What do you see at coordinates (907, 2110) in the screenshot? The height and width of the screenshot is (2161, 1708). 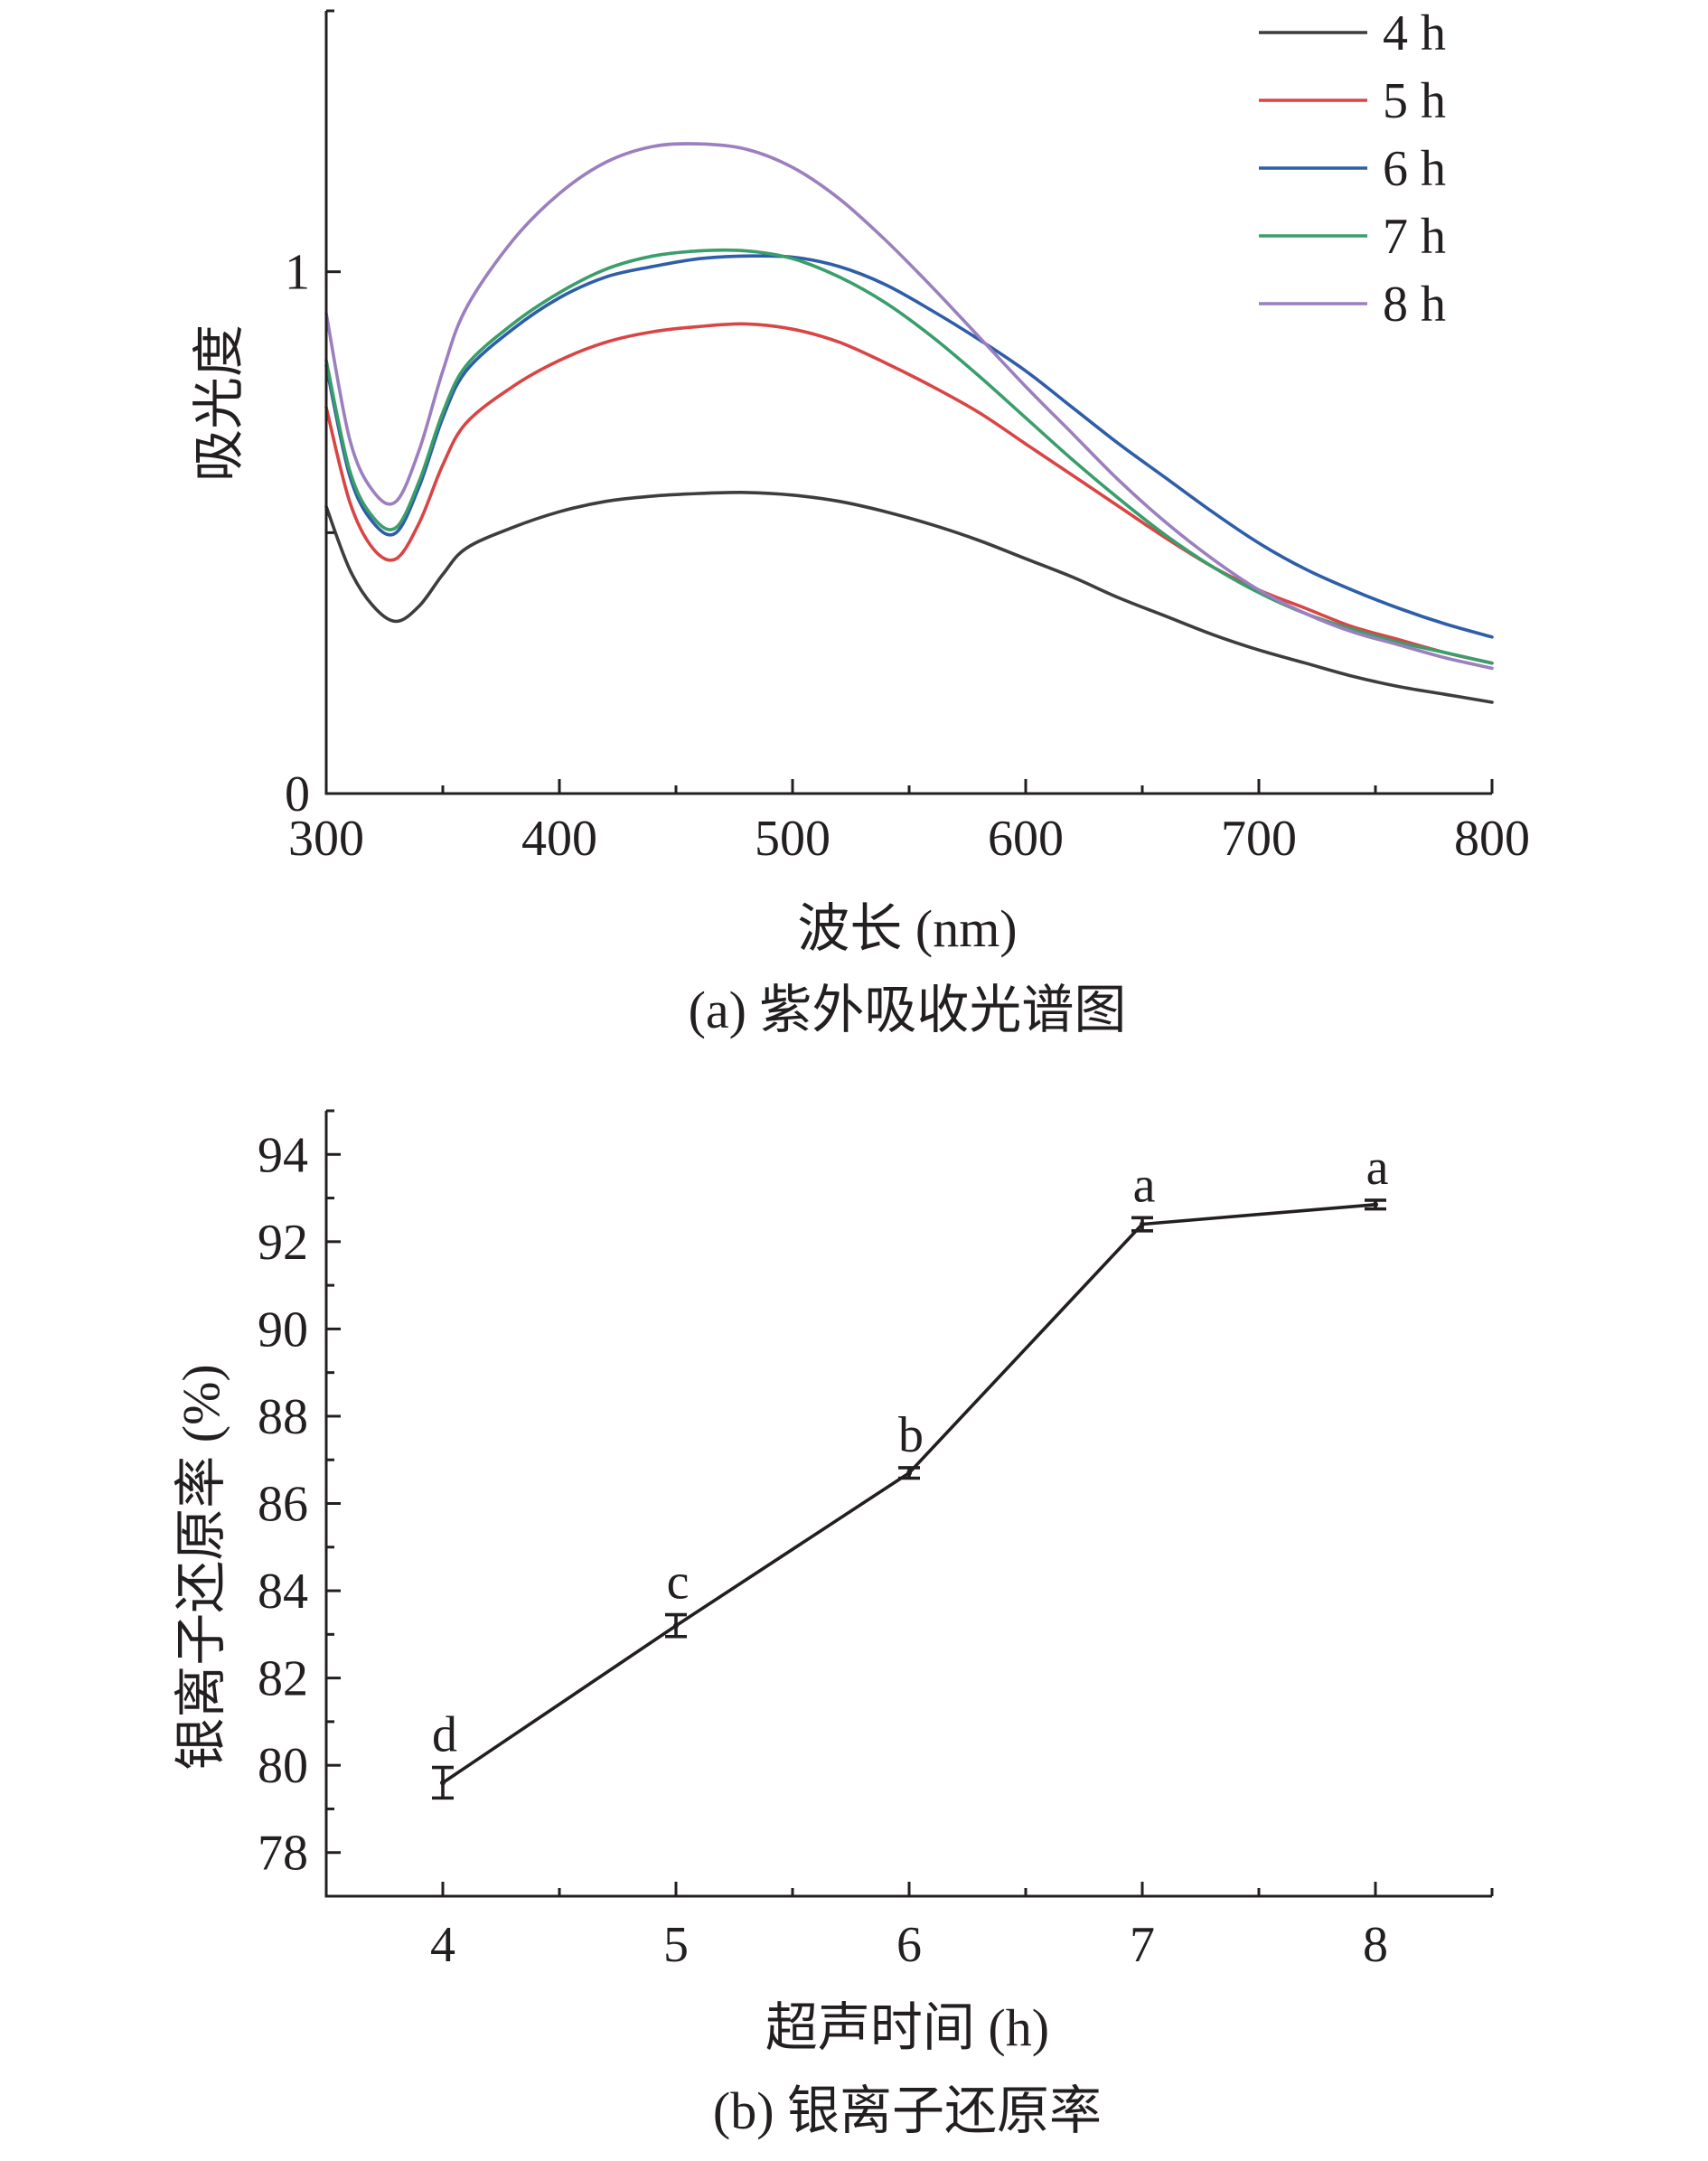 I see `chart-b-caption: (b) 银离子还原率` at bounding box center [907, 2110].